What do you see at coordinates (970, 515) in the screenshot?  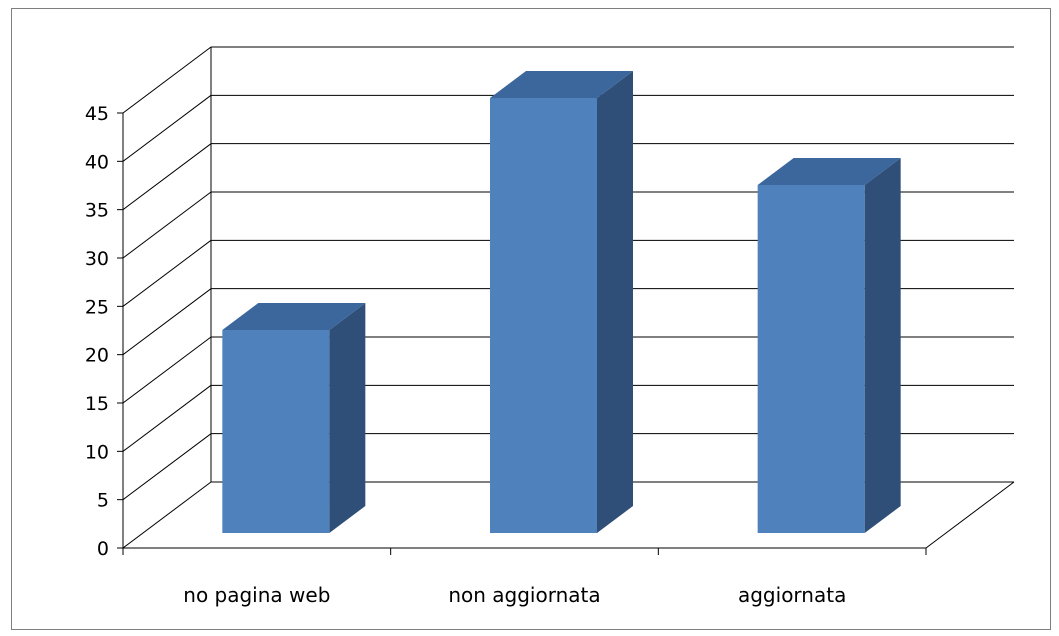 I see `floor-right-edge` at bounding box center [970, 515].